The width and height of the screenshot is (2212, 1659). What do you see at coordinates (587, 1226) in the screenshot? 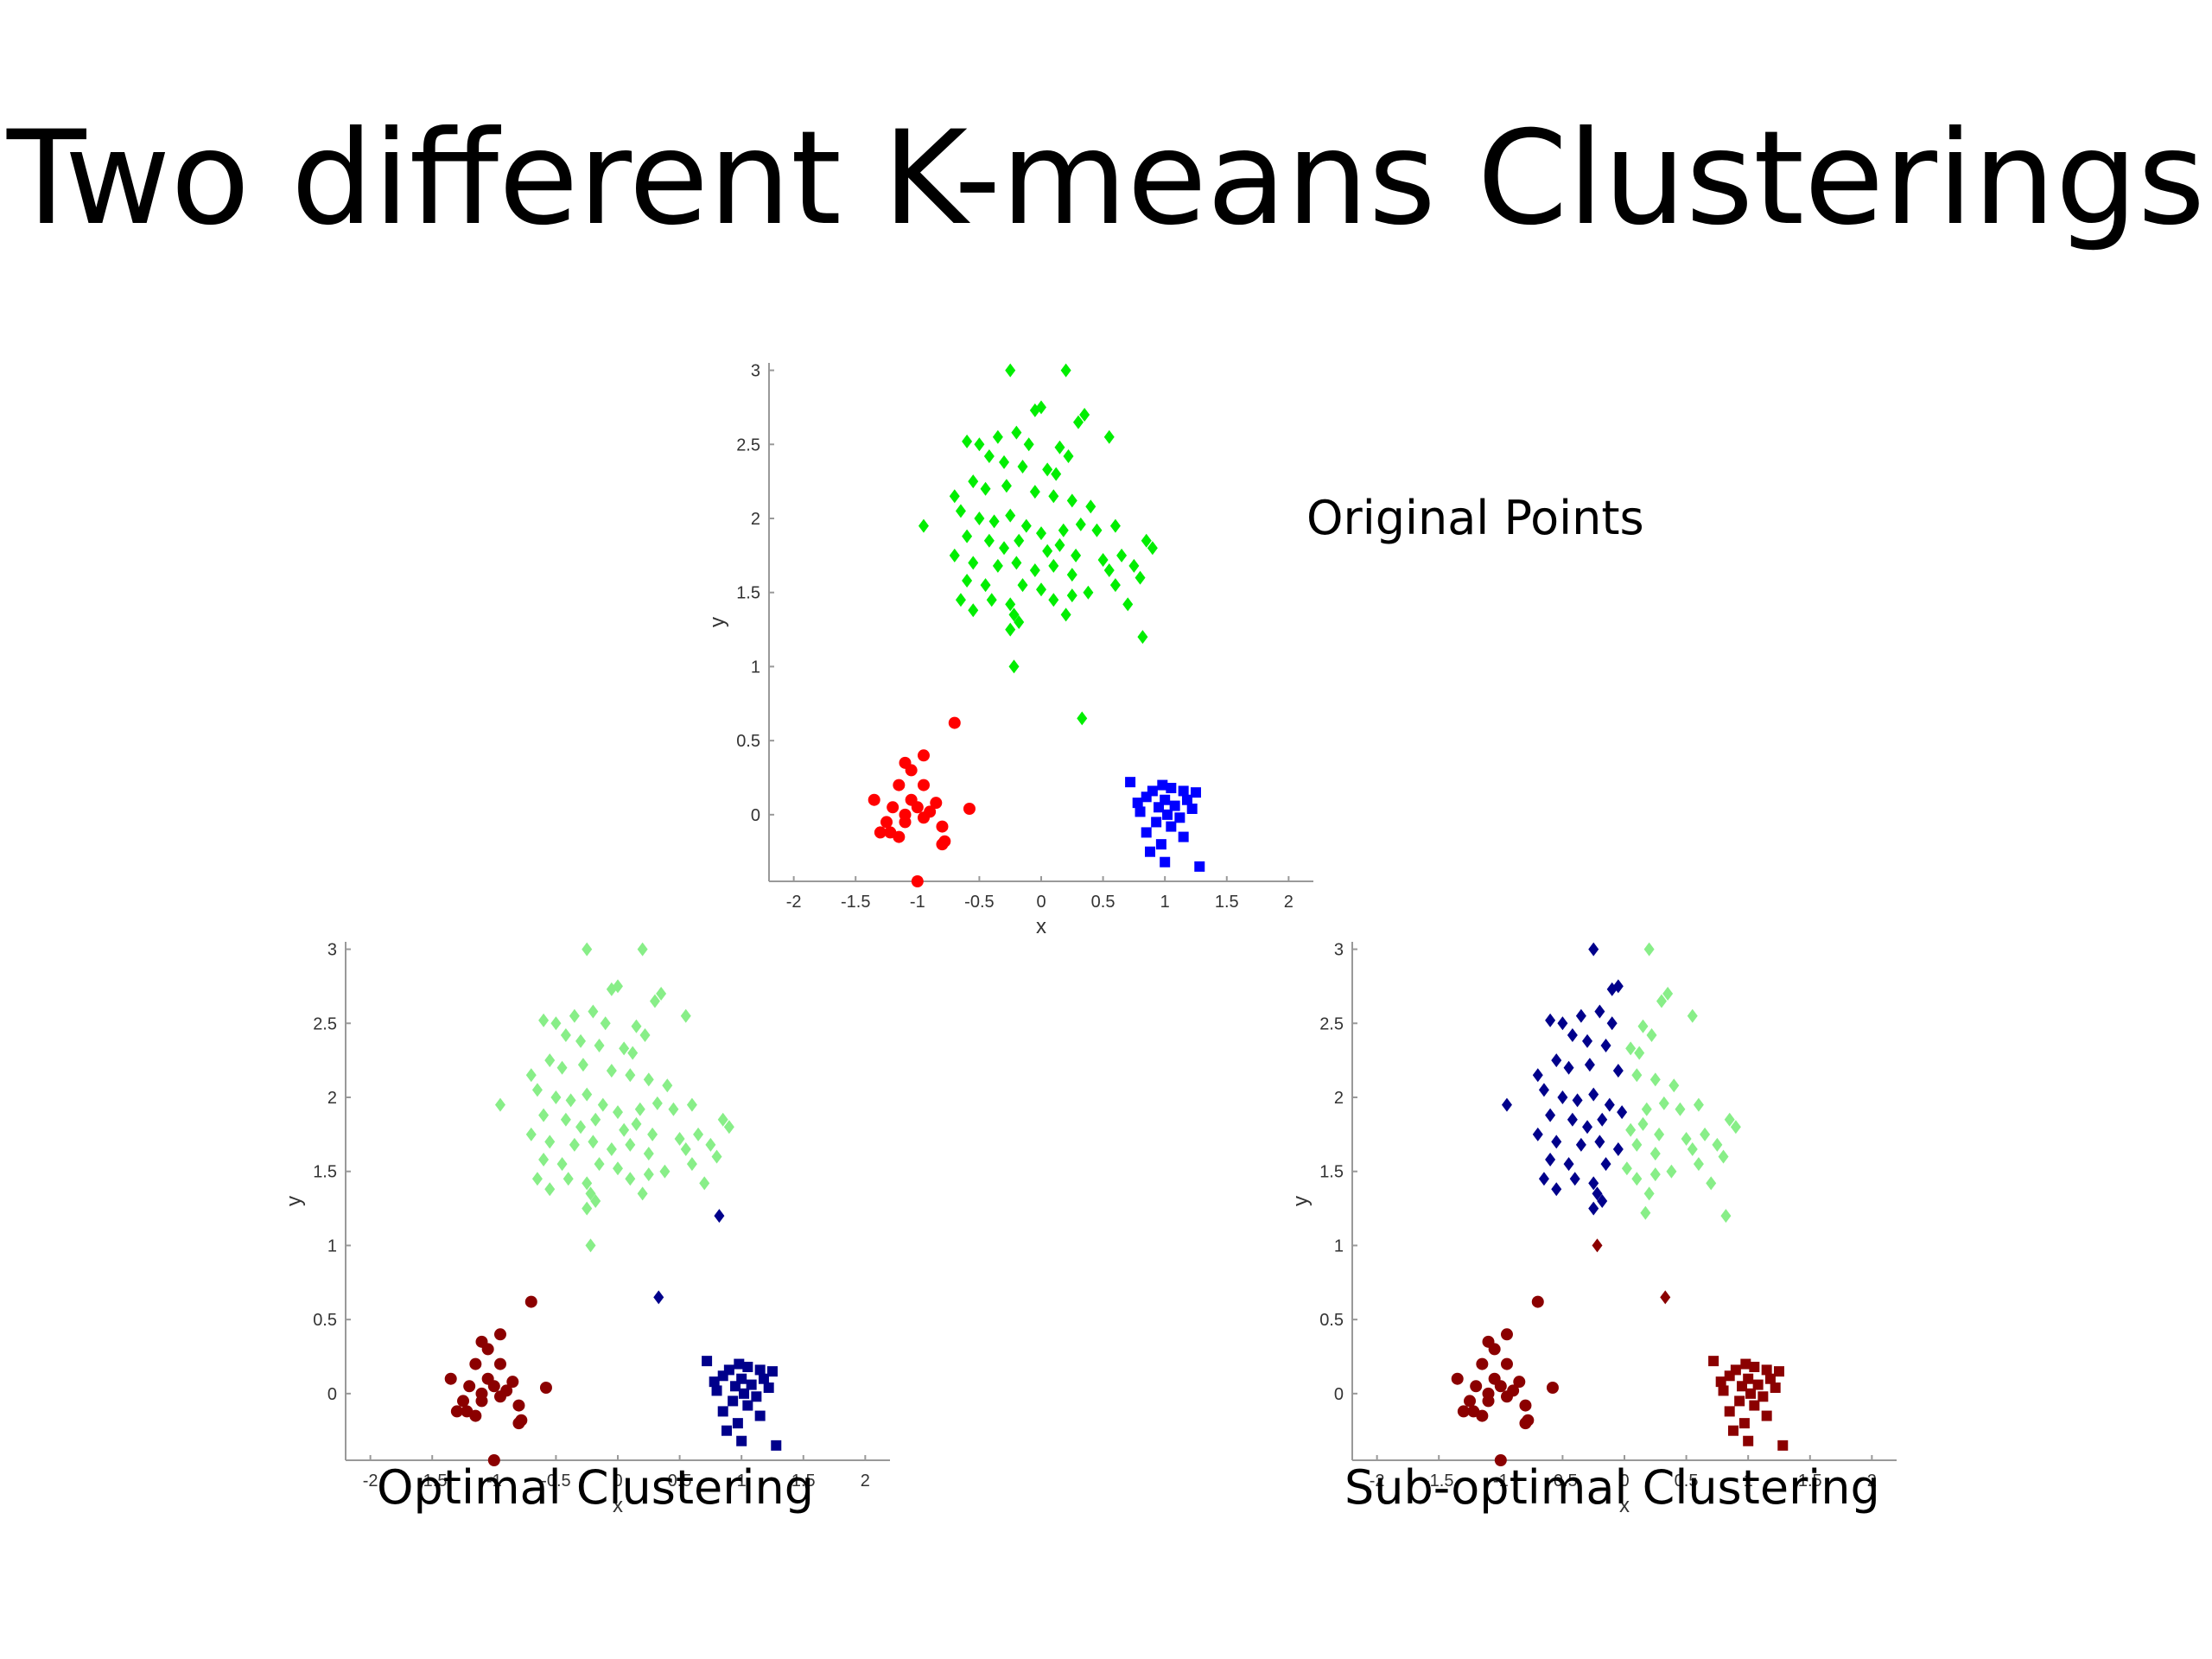
I see `optimal-clustering-svg: -2 -1.5 -1 -0.5 0 0.5 1 1.5 2 0 0.5 1 1.5 2 2.5 3 x y` at bounding box center [587, 1226].